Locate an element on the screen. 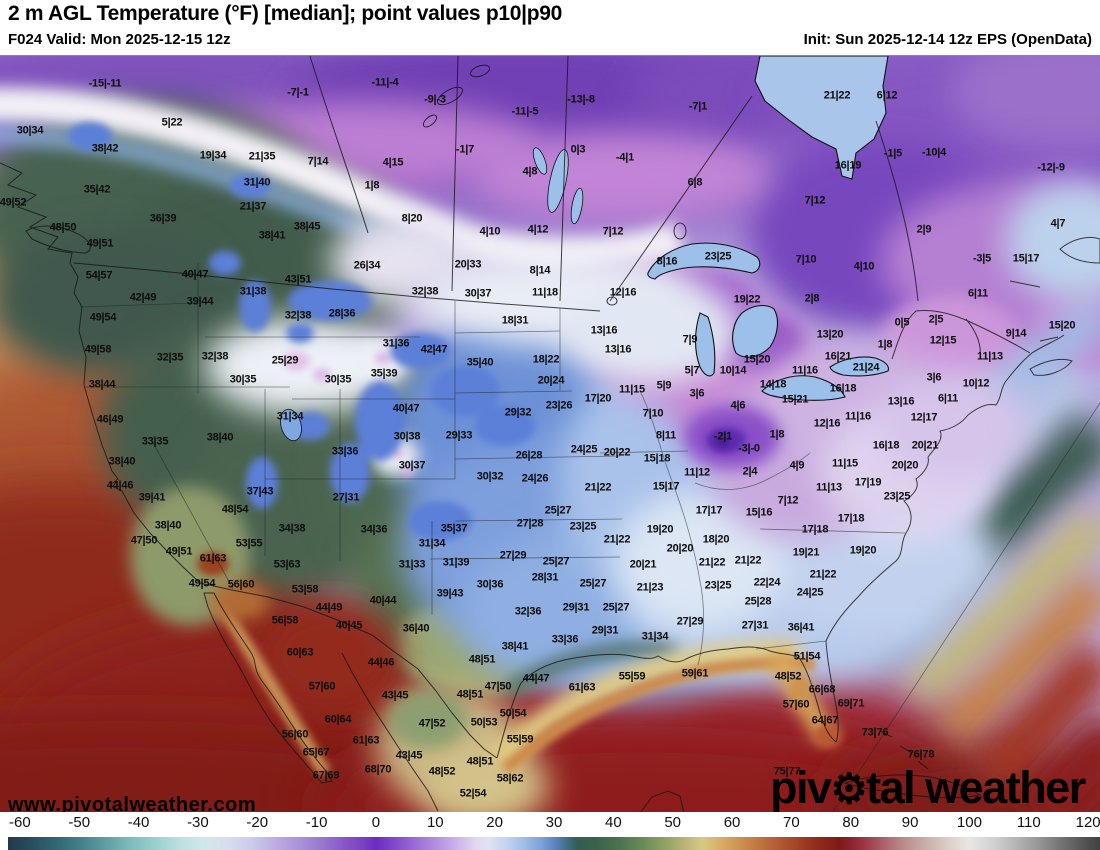 This screenshot has width=1100, height=850. brand-logo: piv⚙tal weather is located at coordinates (928, 788).